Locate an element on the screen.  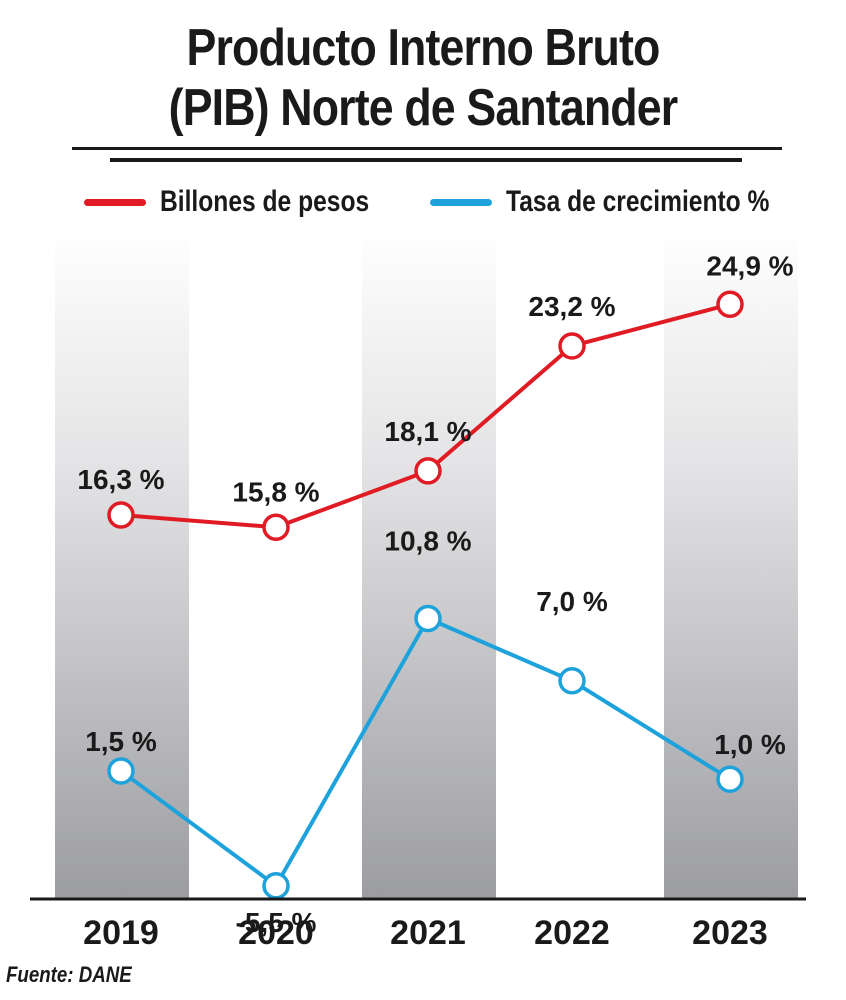
legend: Billones de pesos Tasa de crecimiento % is located at coordinates (423, 202).